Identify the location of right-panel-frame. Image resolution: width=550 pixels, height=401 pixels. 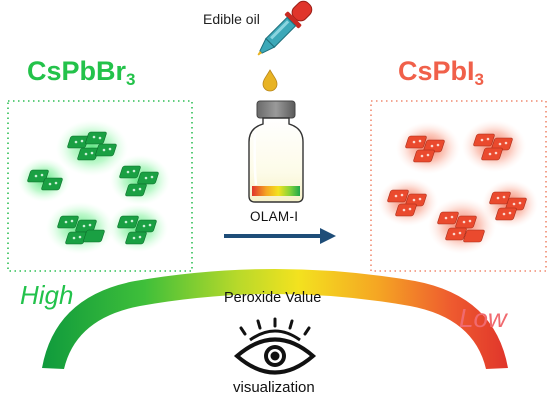
(458, 186).